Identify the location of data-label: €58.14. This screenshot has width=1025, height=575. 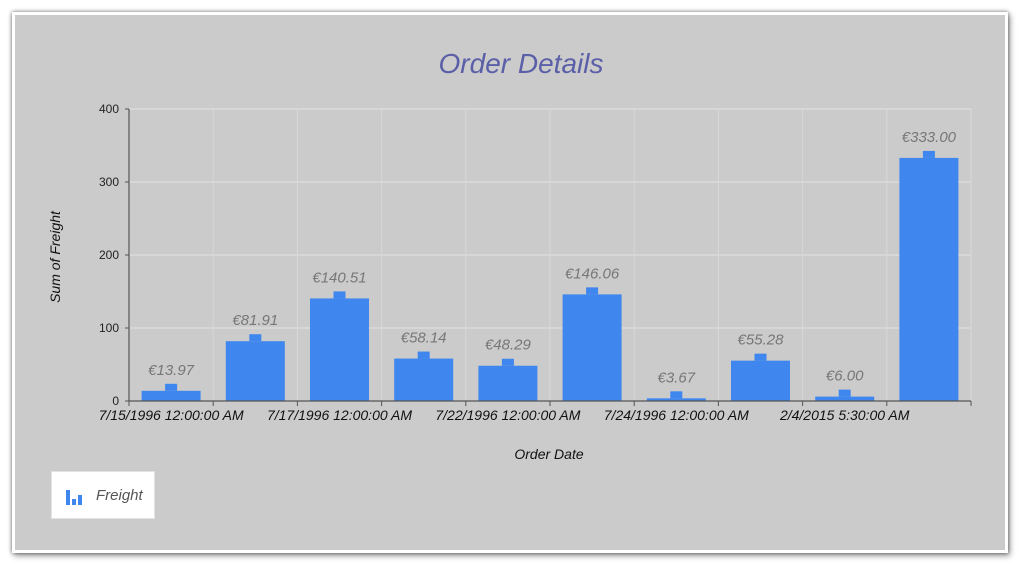
(424, 338).